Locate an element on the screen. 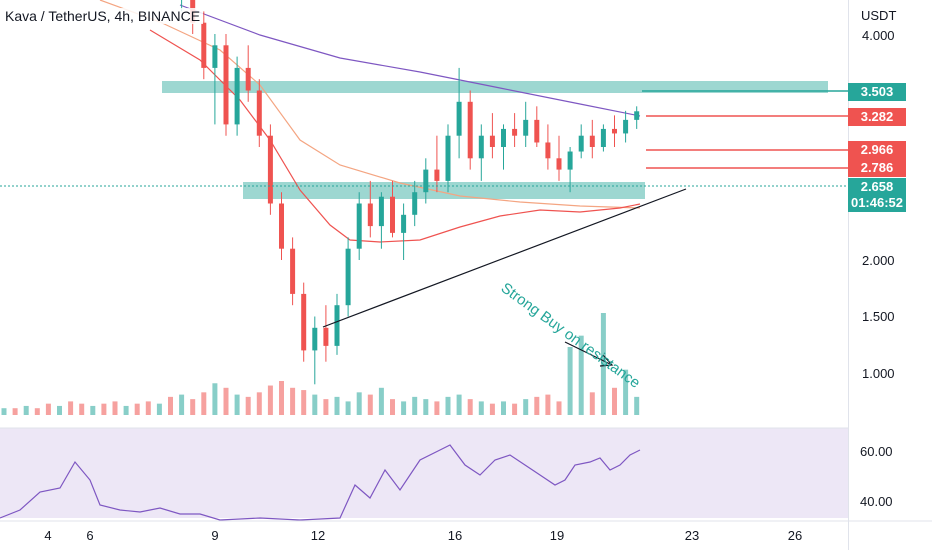 The width and height of the screenshot is (932, 550). price-tick-label: 1.500 is located at coordinates (878, 316).